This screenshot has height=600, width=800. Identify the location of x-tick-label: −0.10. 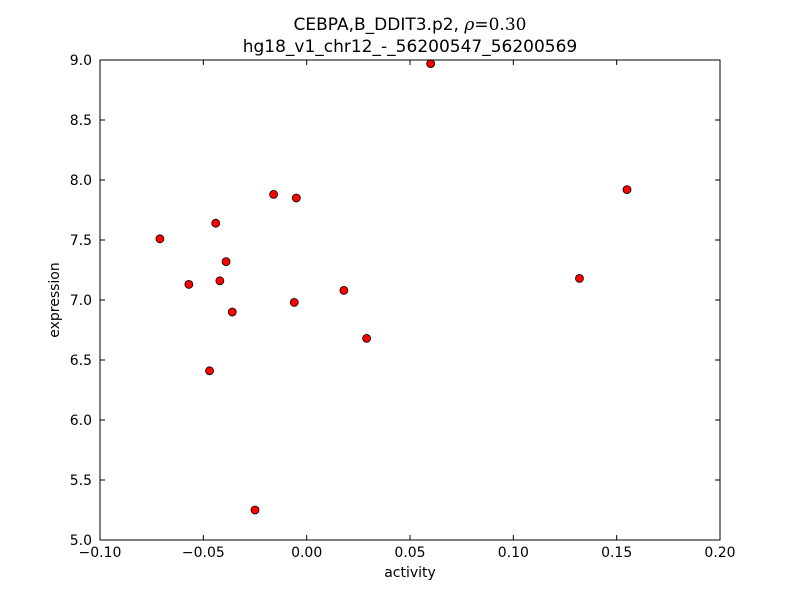
(100, 553).